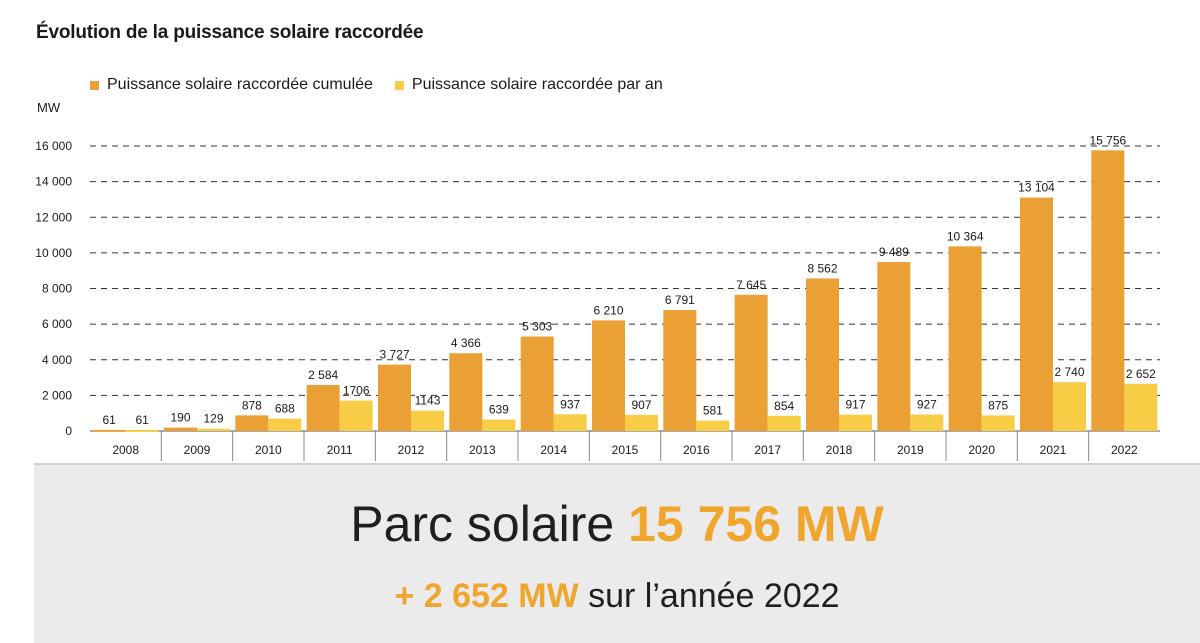  What do you see at coordinates (180, 418) in the screenshot?
I see `data-label-cumulative: 190` at bounding box center [180, 418].